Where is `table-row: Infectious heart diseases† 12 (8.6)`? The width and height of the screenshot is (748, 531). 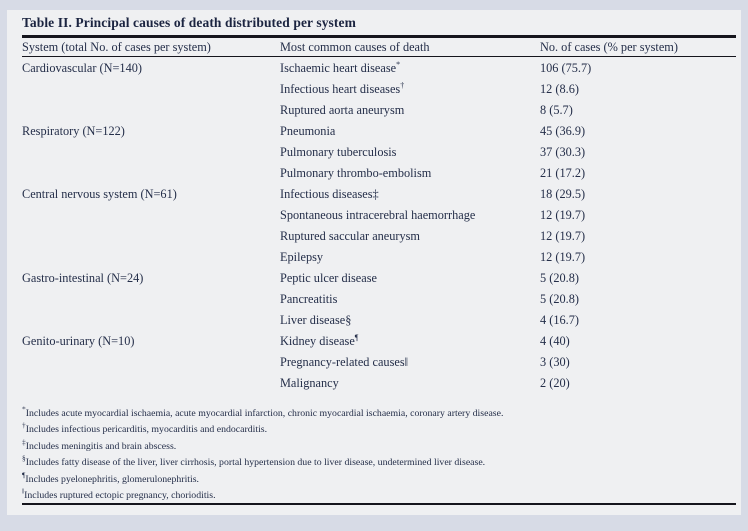 table-row: Infectious heart diseases† 12 (8.6) is located at coordinates (379, 89).